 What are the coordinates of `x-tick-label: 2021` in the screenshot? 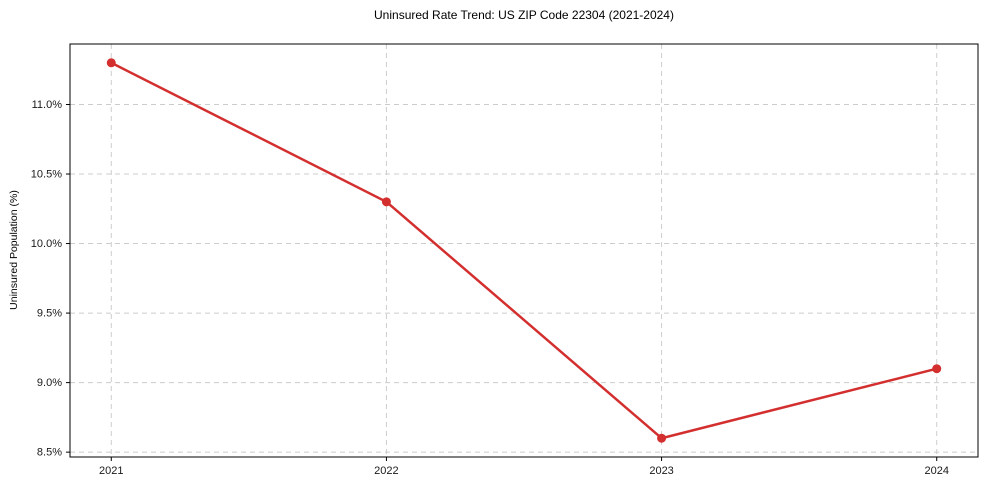 It's located at (111, 471).